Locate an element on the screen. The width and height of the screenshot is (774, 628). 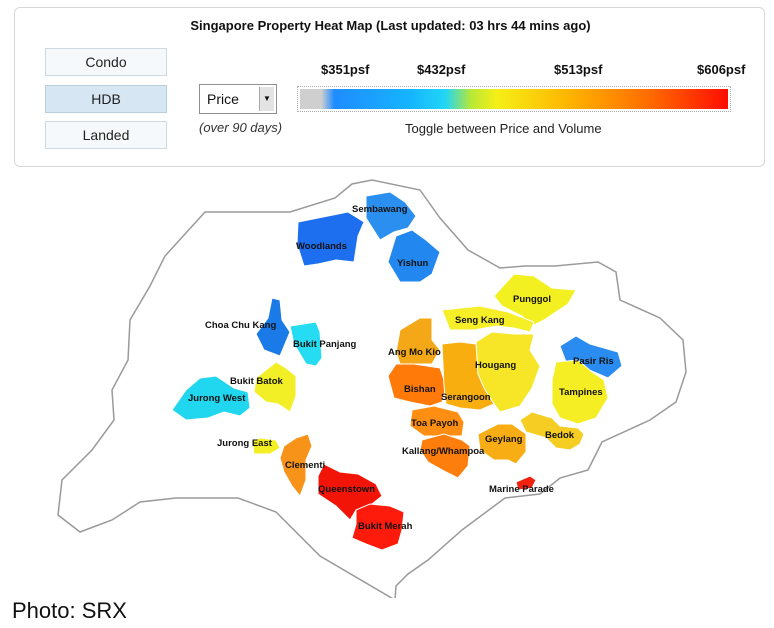
label-tampines: Tampines is located at coordinates (581, 392).